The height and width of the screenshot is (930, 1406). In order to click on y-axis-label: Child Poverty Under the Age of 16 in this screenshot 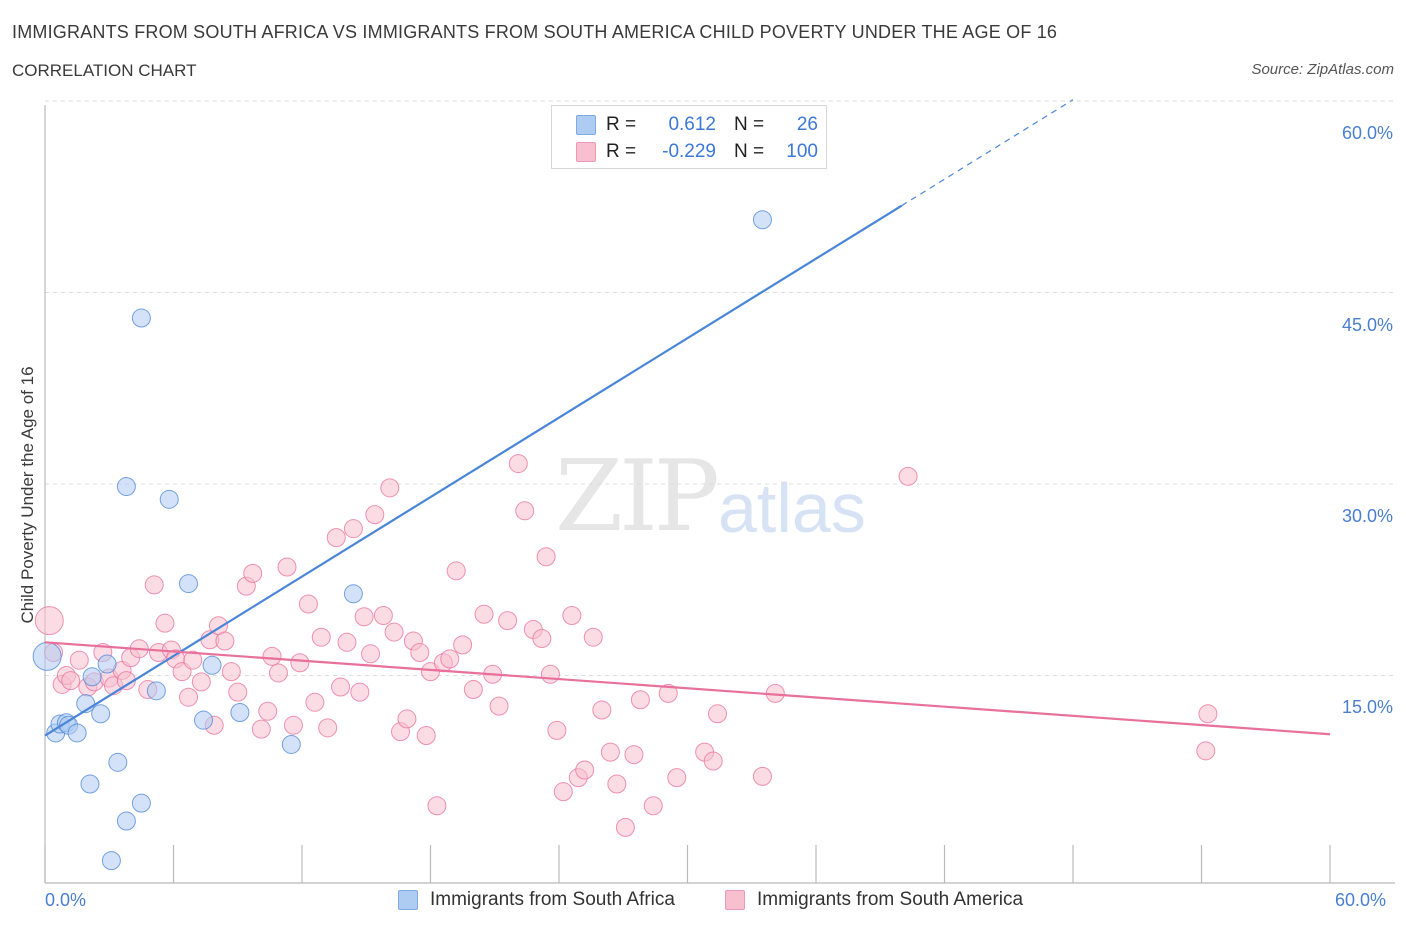, I will do `click(27, 495)`.